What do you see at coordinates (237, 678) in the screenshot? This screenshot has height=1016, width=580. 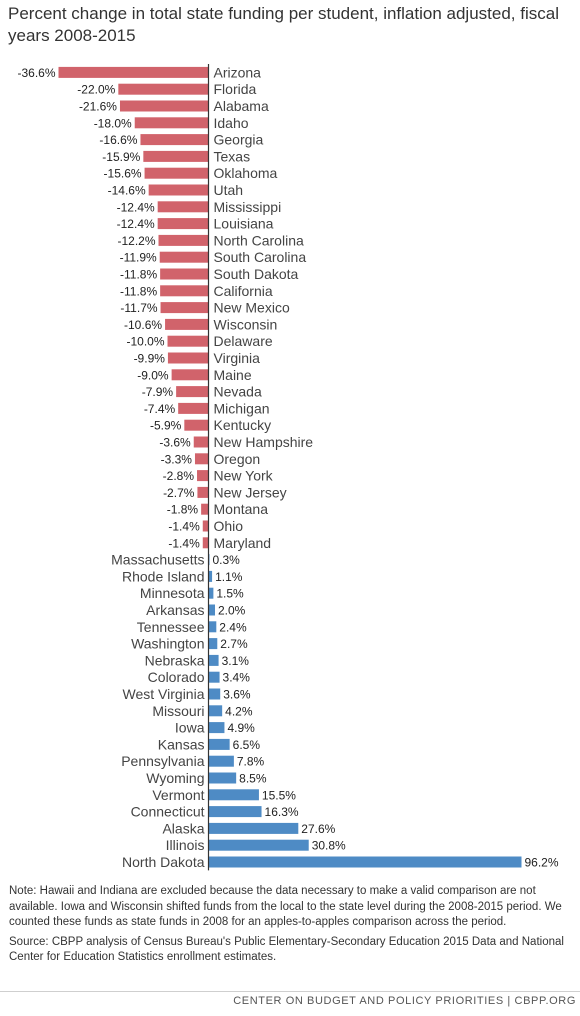 I see `value-label: 3.4%` at bounding box center [237, 678].